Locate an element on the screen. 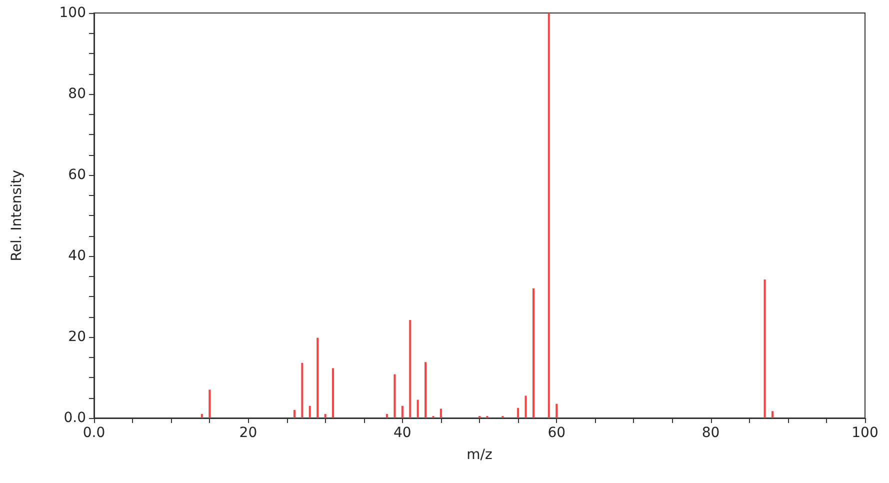 This screenshot has height=483, width=889. x-tick-label: 80 is located at coordinates (711, 433).